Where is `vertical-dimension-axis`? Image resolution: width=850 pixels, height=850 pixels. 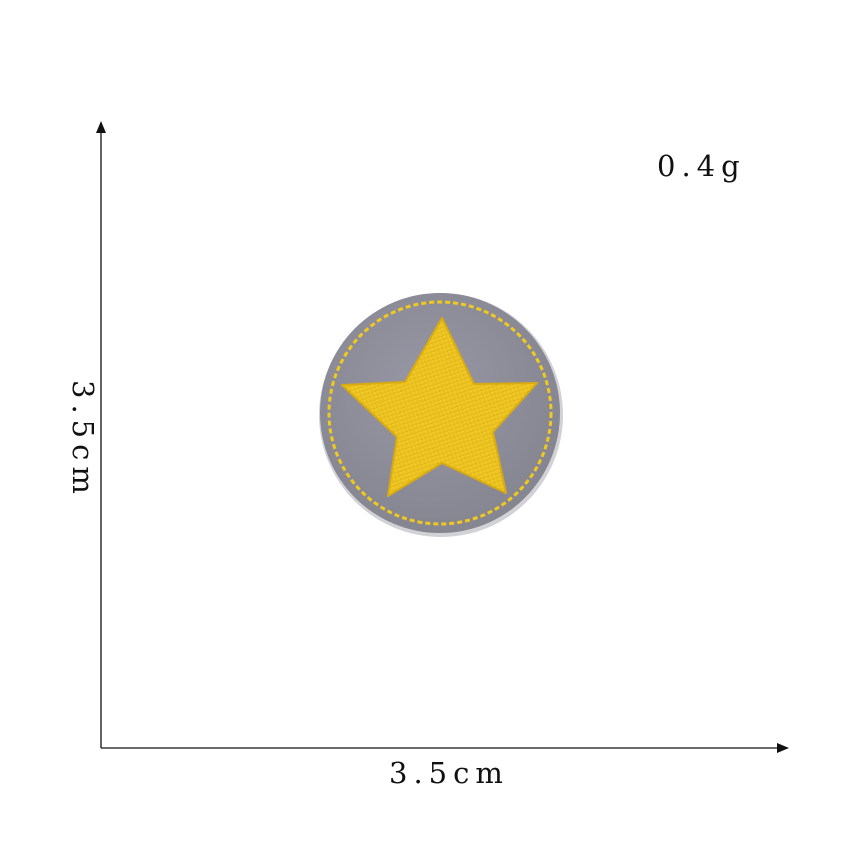 vertical-dimension-axis is located at coordinates (101, 434).